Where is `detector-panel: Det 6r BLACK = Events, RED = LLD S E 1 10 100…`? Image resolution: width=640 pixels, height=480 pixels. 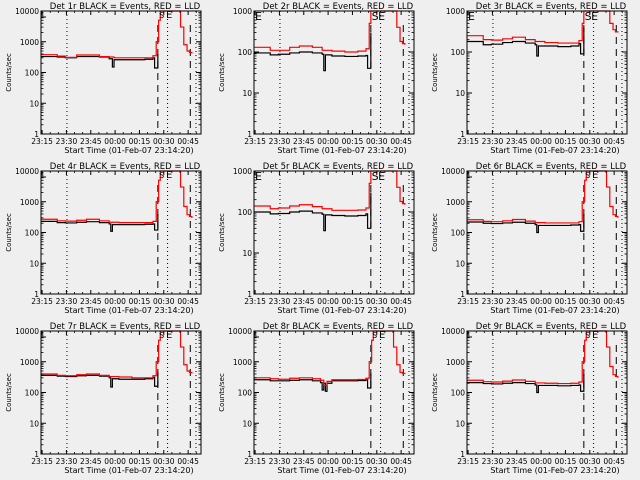 detector-panel: Det 6r BLACK = Events, RED = LLD S E 1 10 100… is located at coordinates (532, 240).